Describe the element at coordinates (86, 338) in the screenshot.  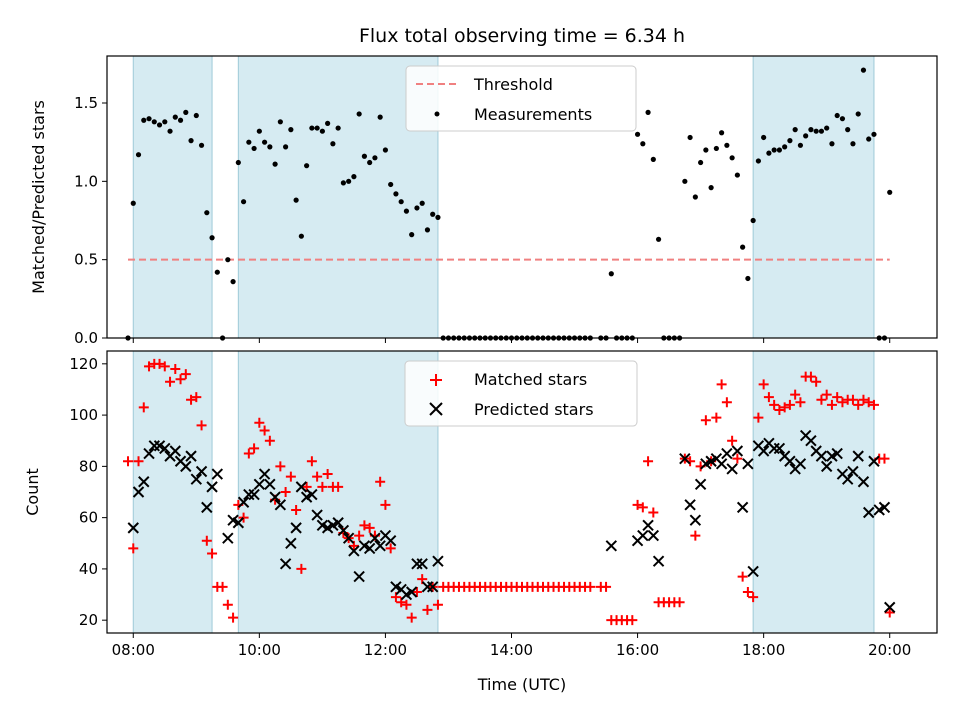
I see `y-tick-label: 0.0` at that location.